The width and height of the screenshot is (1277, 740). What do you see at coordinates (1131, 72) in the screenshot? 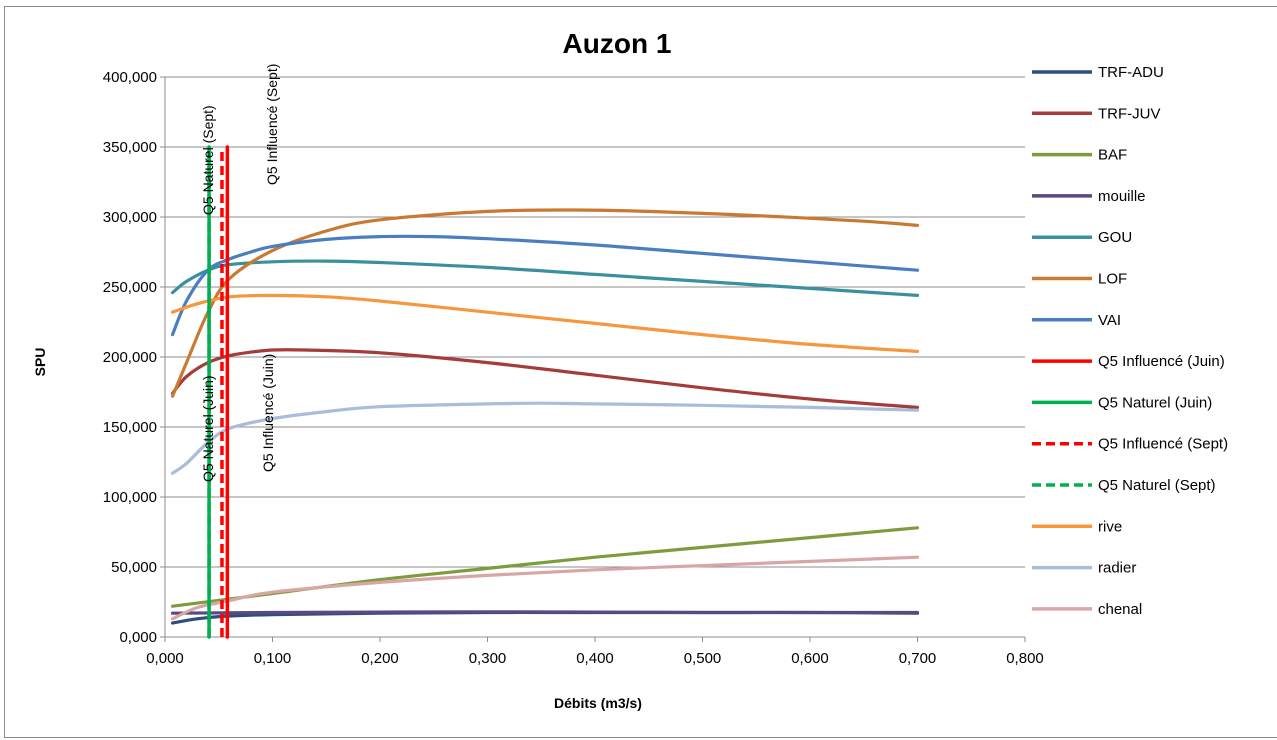
I see `legend-label-trf-adu: TRF-ADU` at bounding box center [1131, 72].